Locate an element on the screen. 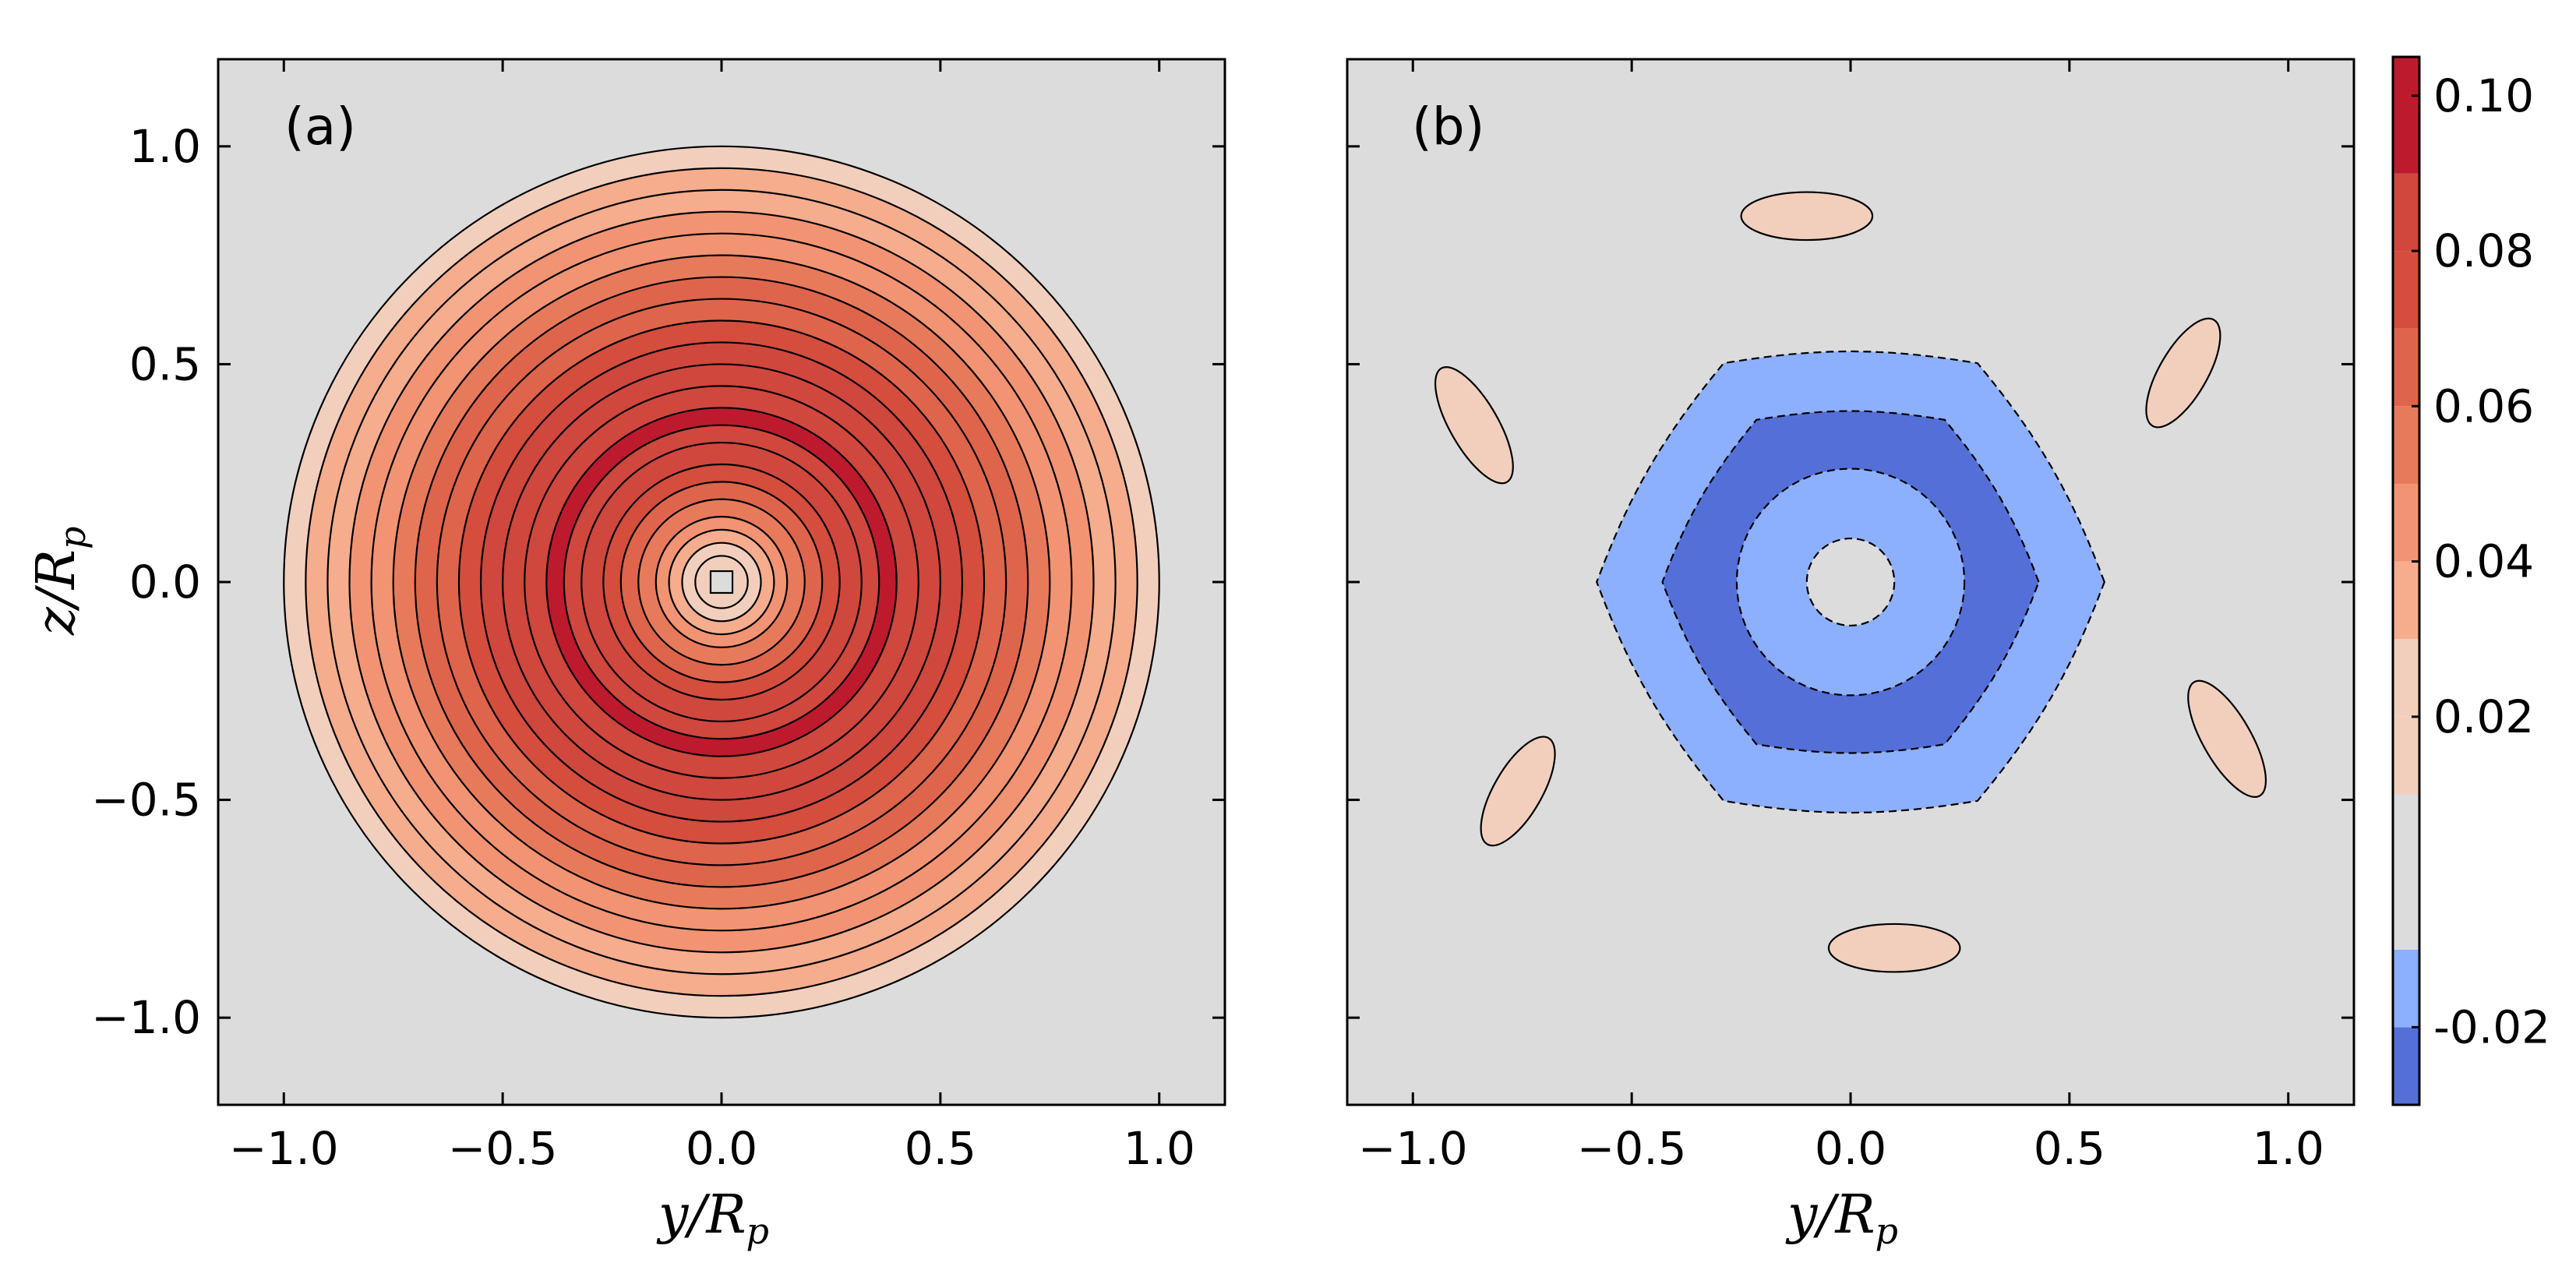 The image size is (2576, 1263). panel-b-xtick-label-1: −1.0 is located at coordinates (1413, 1148).